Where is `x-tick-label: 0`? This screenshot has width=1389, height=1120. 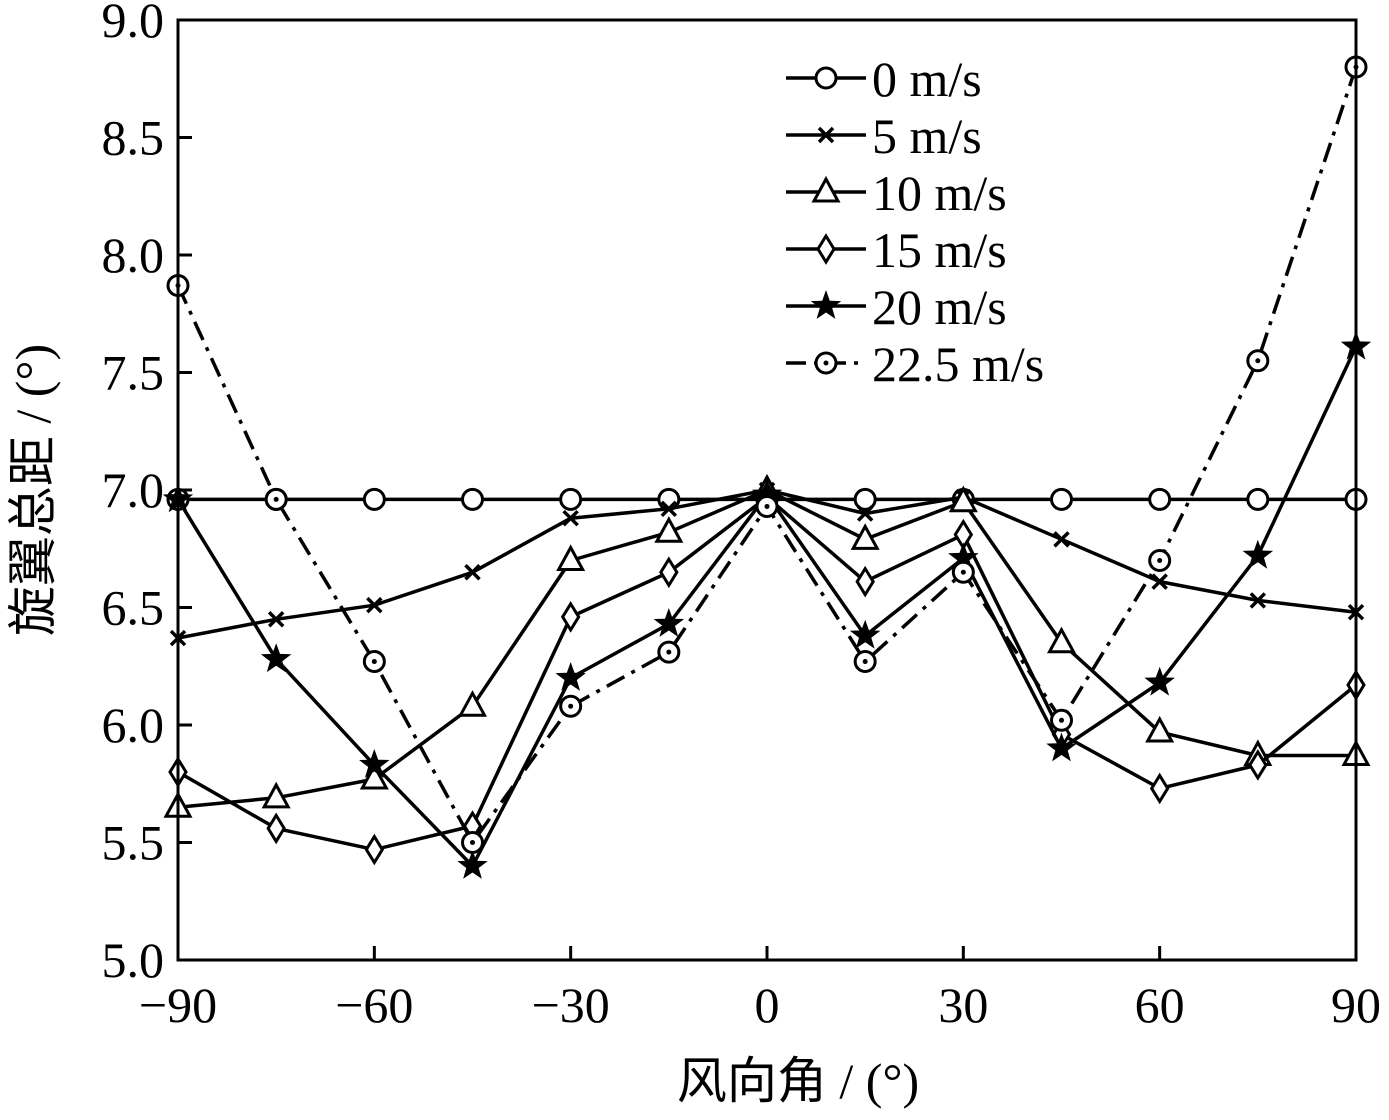
x-tick-label: 0 is located at coordinates (767, 1005).